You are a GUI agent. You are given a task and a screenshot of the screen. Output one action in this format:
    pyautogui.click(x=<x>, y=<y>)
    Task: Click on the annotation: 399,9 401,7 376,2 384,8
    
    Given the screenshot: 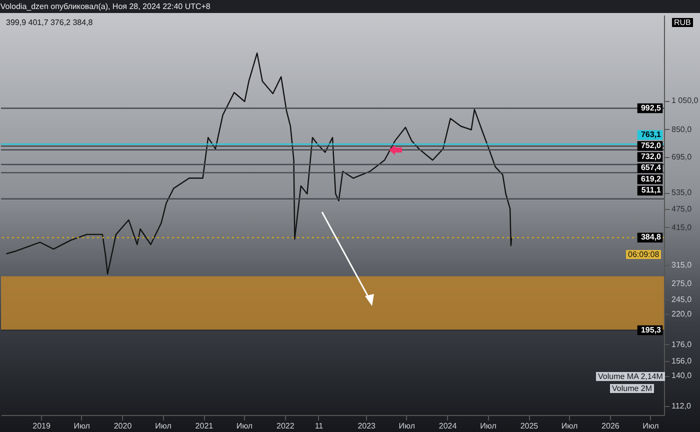 What is the action you would take?
    pyautogui.click(x=49, y=22)
    